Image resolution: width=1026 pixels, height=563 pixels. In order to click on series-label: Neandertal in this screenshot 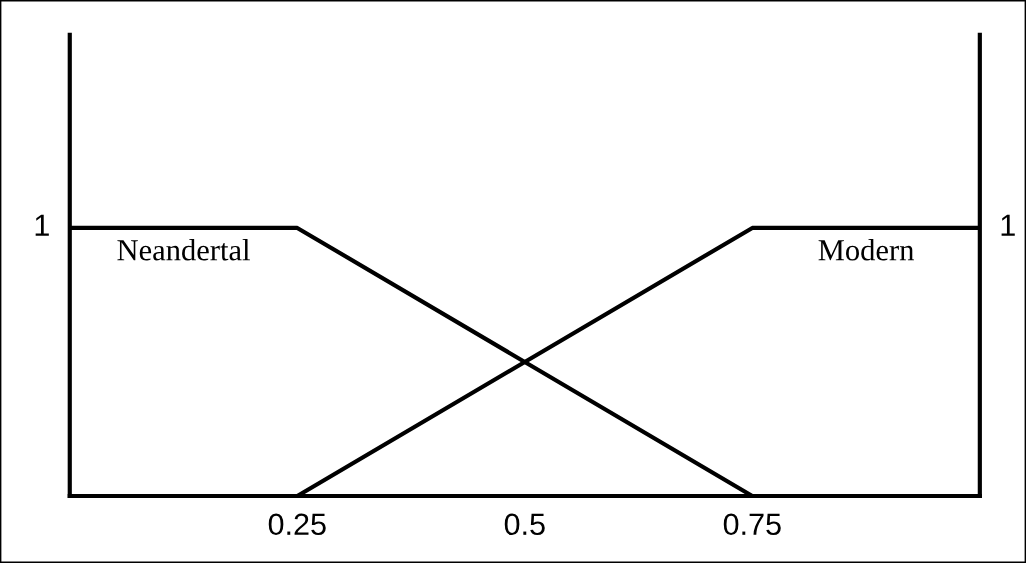, I will do `click(183, 250)`.